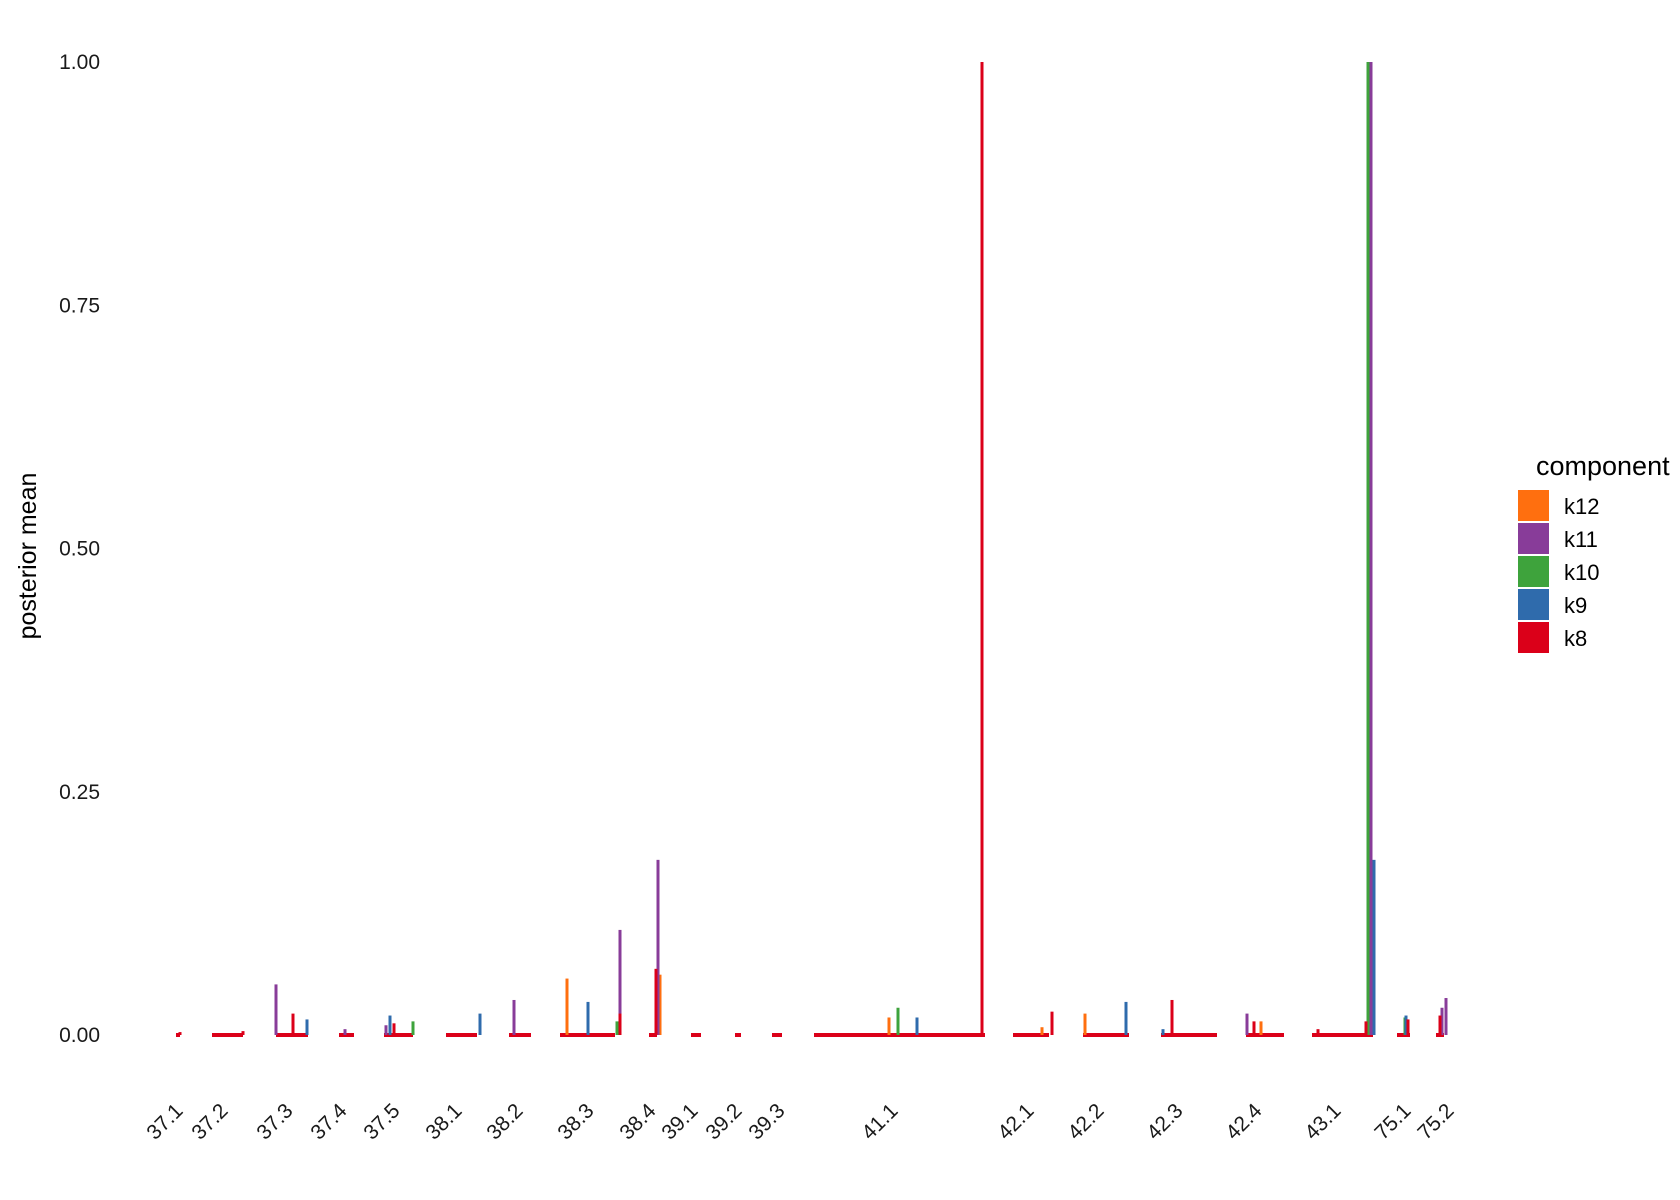 The image size is (1680, 1200). Describe the element at coordinates (1533, 538) in the screenshot. I see `legend-swatch-k11` at that location.